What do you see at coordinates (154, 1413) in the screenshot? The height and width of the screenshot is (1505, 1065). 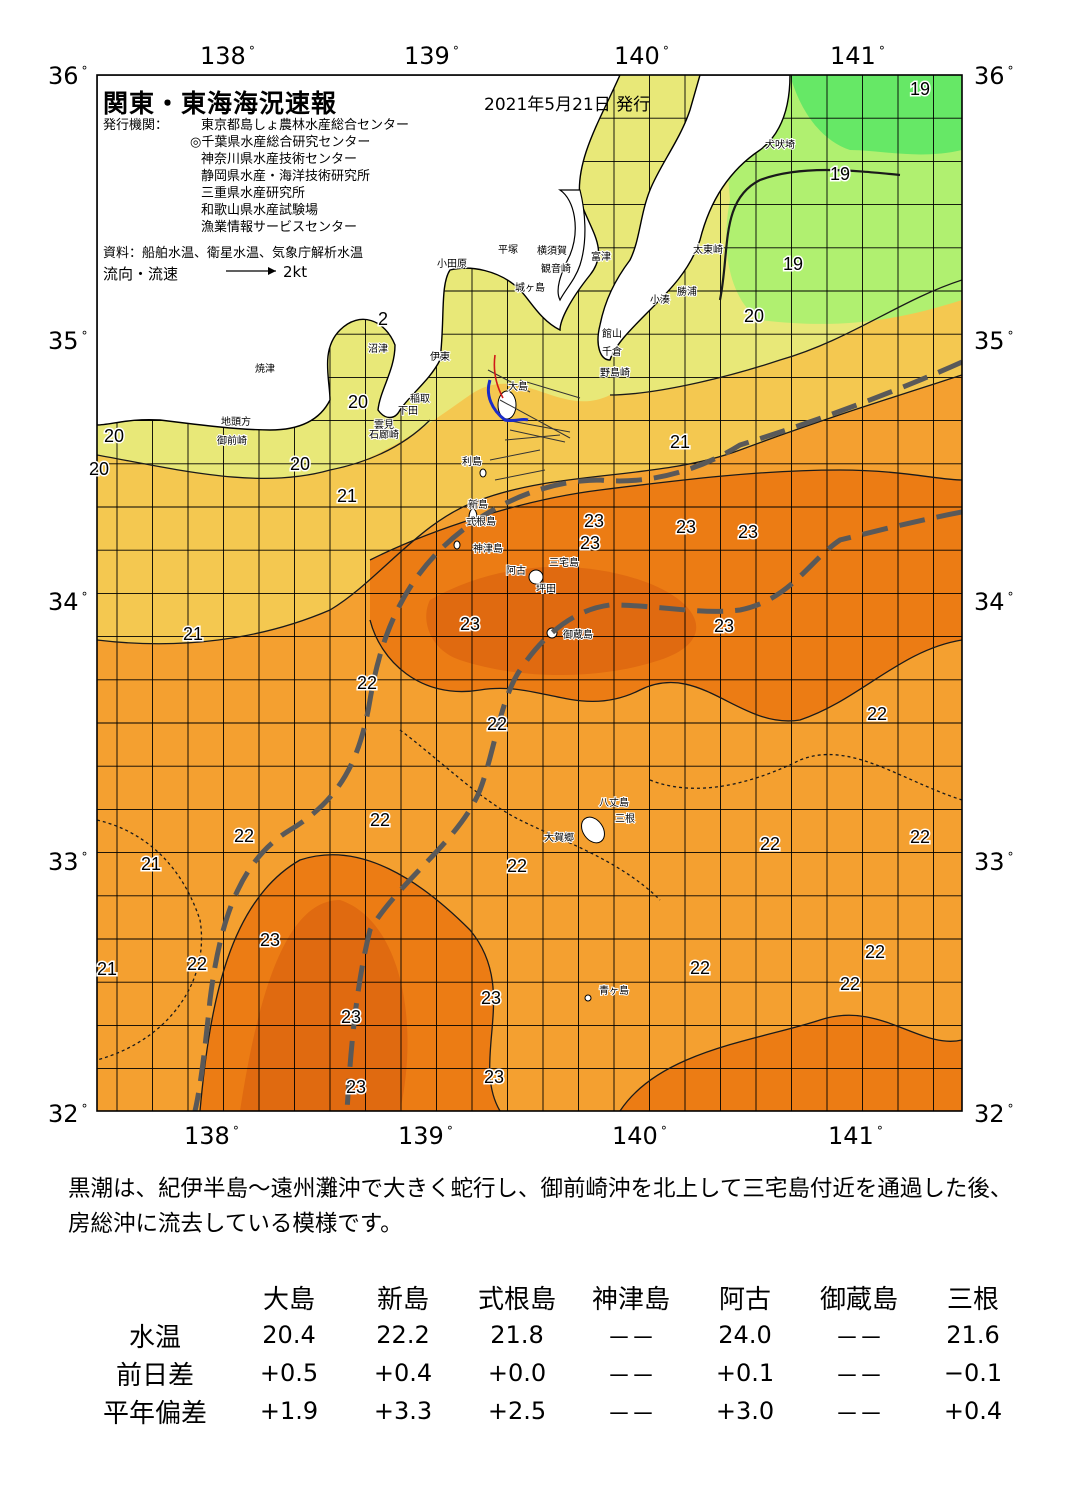 I see `row-label: 平年偏差` at bounding box center [154, 1413].